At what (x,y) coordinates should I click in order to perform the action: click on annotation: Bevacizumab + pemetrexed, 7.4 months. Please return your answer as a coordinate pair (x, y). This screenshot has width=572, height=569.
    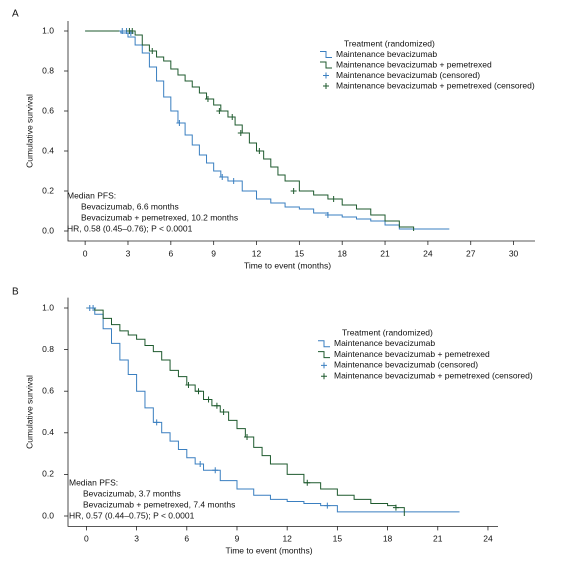
    Looking at the image, I should click on (159, 504).